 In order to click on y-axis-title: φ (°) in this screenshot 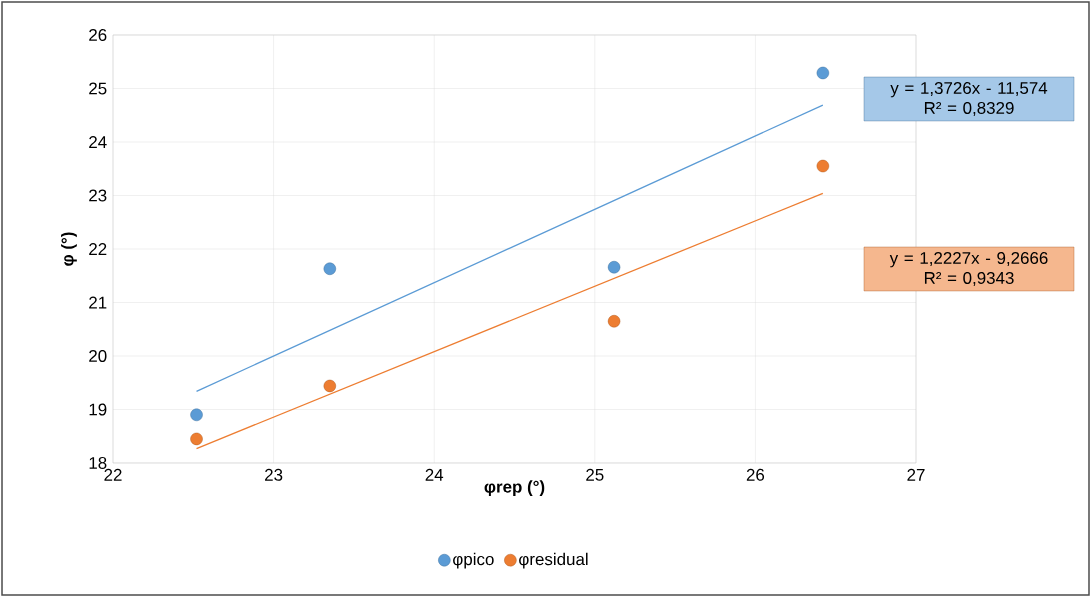, I will do `click(69, 249)`.